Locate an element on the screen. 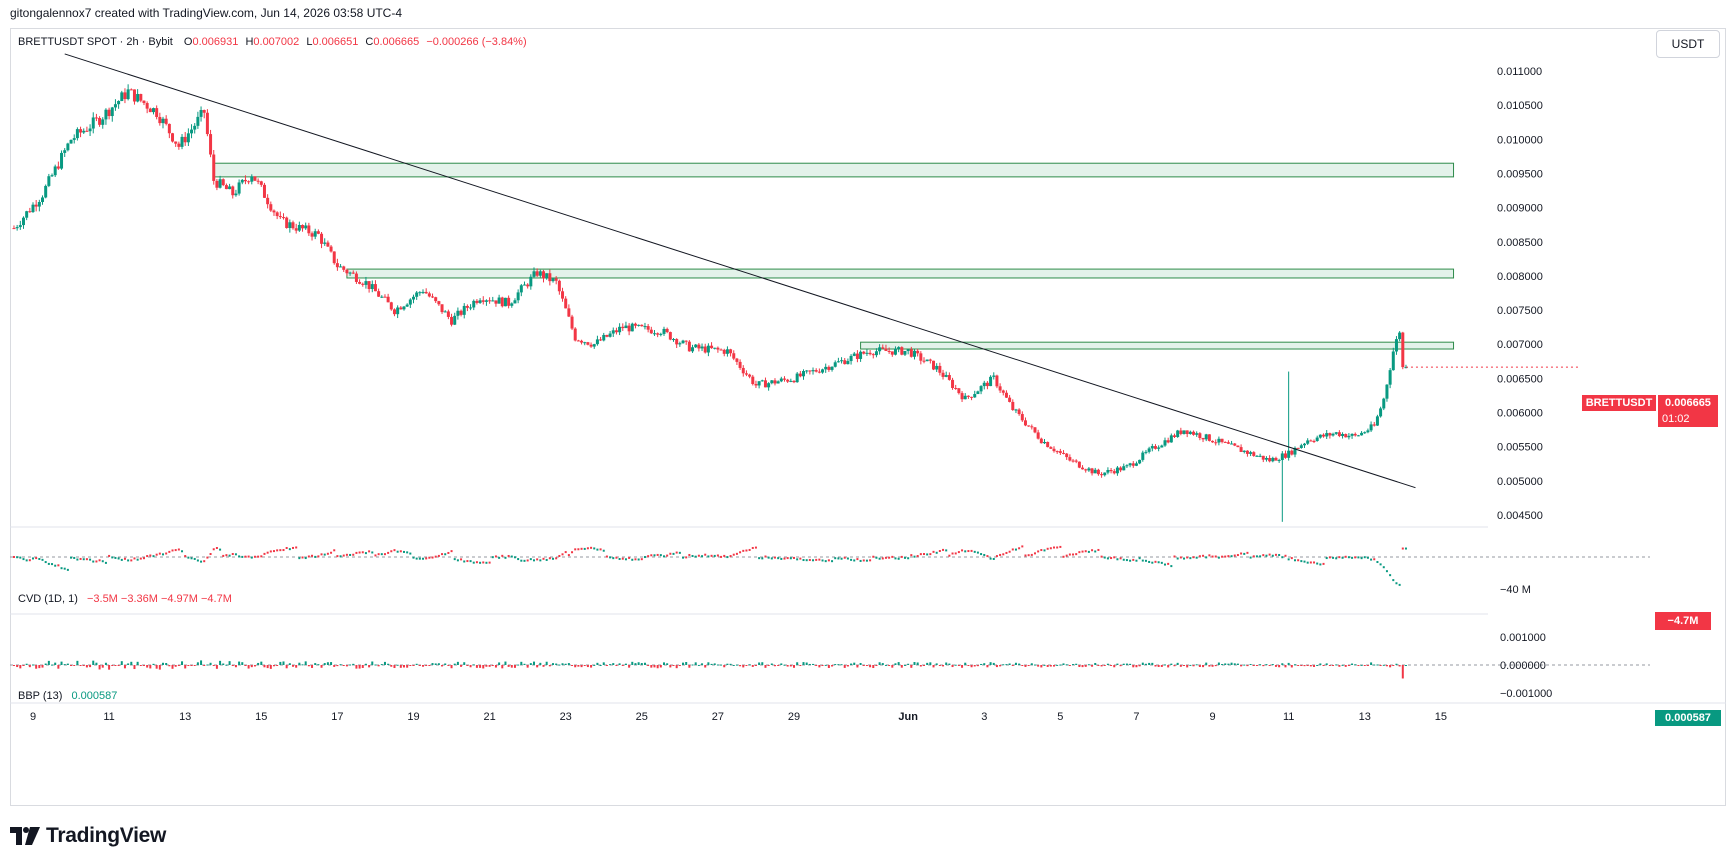  currency-button: USDT is located at coordinates (1688, 44).